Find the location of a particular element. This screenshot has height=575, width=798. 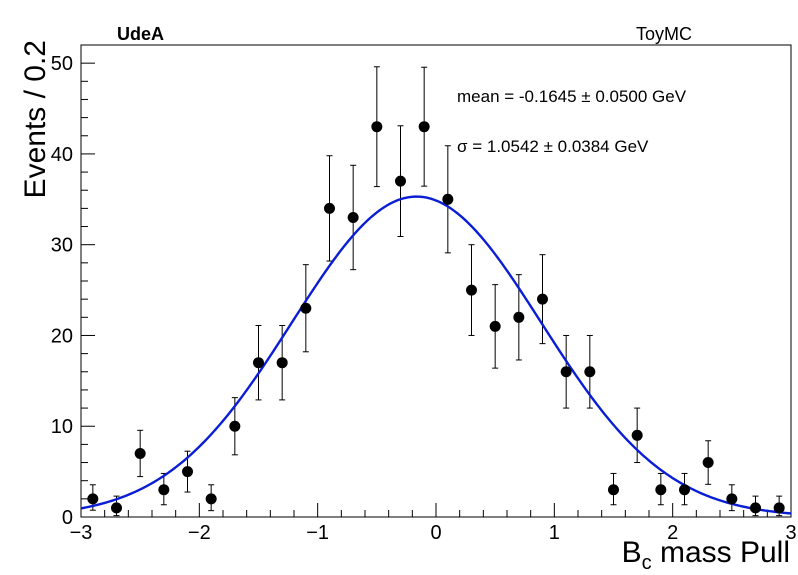

x-tick-label: 2 is located at coordinates (672, 533).